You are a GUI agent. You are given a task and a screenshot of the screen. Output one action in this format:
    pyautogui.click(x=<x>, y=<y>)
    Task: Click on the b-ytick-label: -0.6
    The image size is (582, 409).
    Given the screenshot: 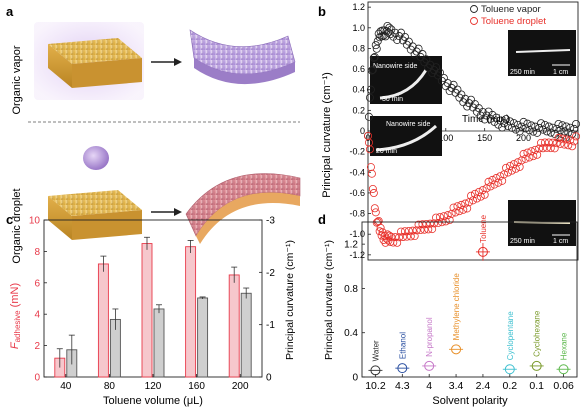 What is the action you would take?
    pyautogui.click(x=357, y=193)
    